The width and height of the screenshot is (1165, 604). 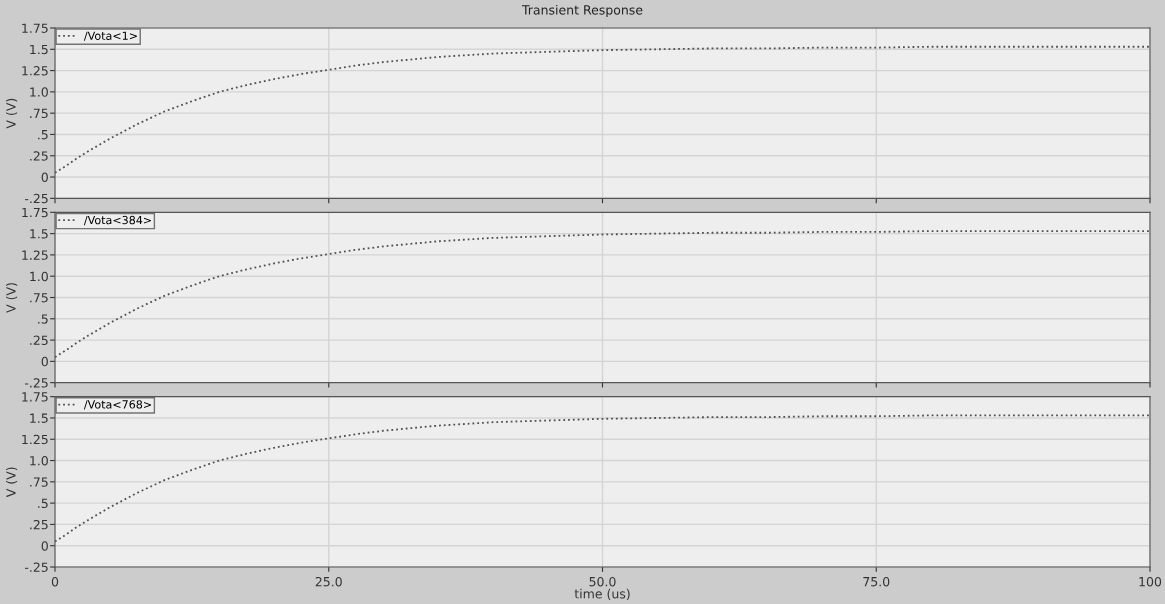 I want to click on legend-label: /Vota<768>, so click(x=117, y=405).